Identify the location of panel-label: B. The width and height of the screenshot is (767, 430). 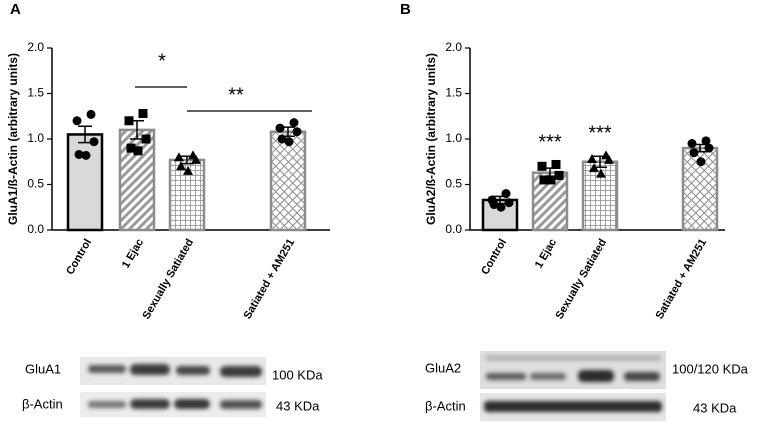
(405, 9).